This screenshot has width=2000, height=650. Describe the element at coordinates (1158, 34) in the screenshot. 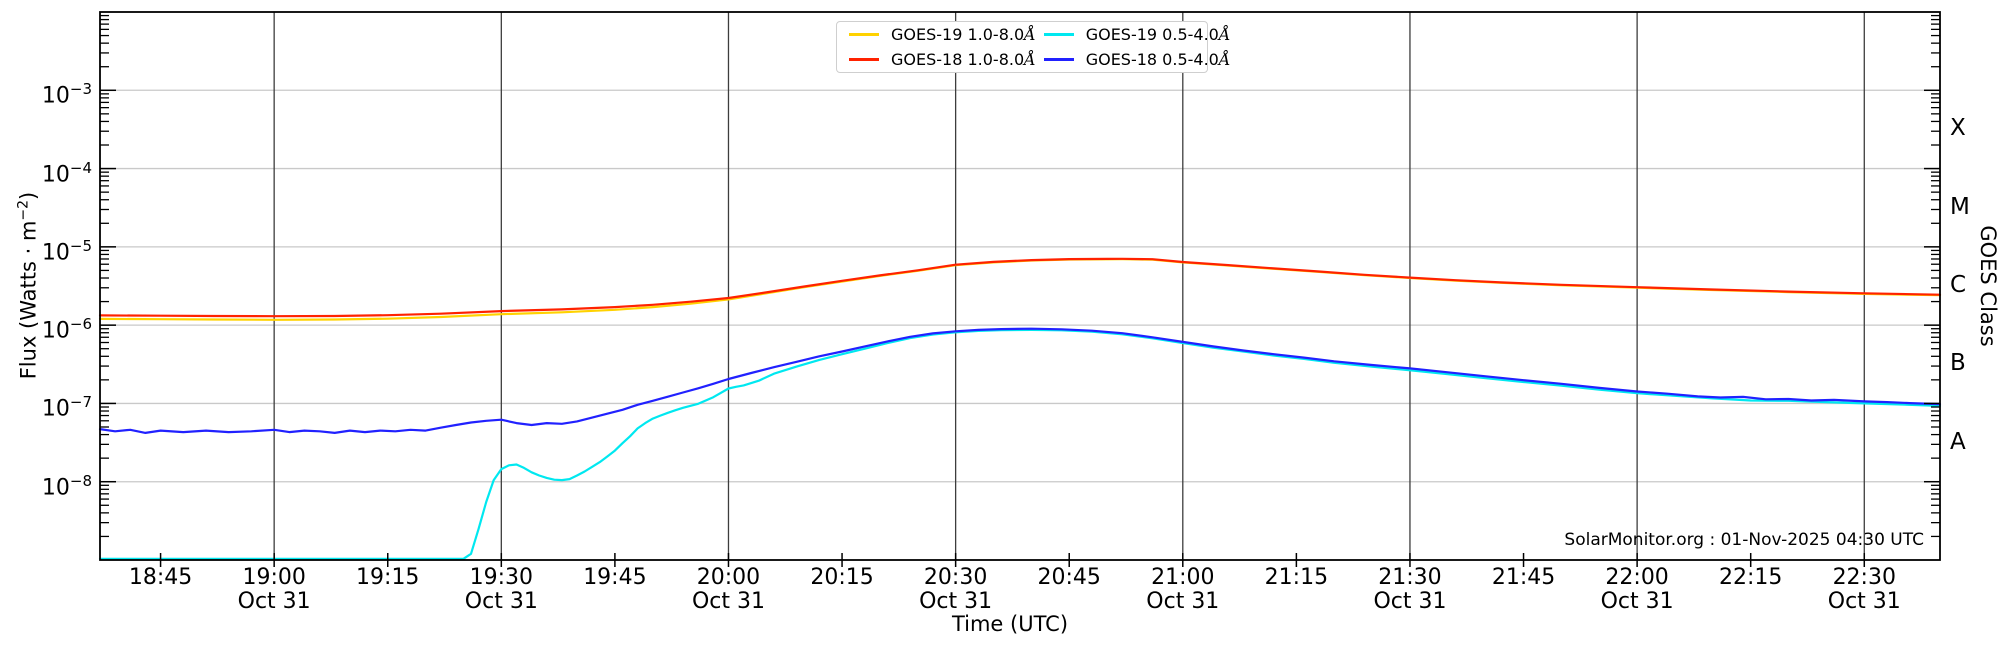

I see `legend-label: GOES-19 0.5-4.0Å` at that location.